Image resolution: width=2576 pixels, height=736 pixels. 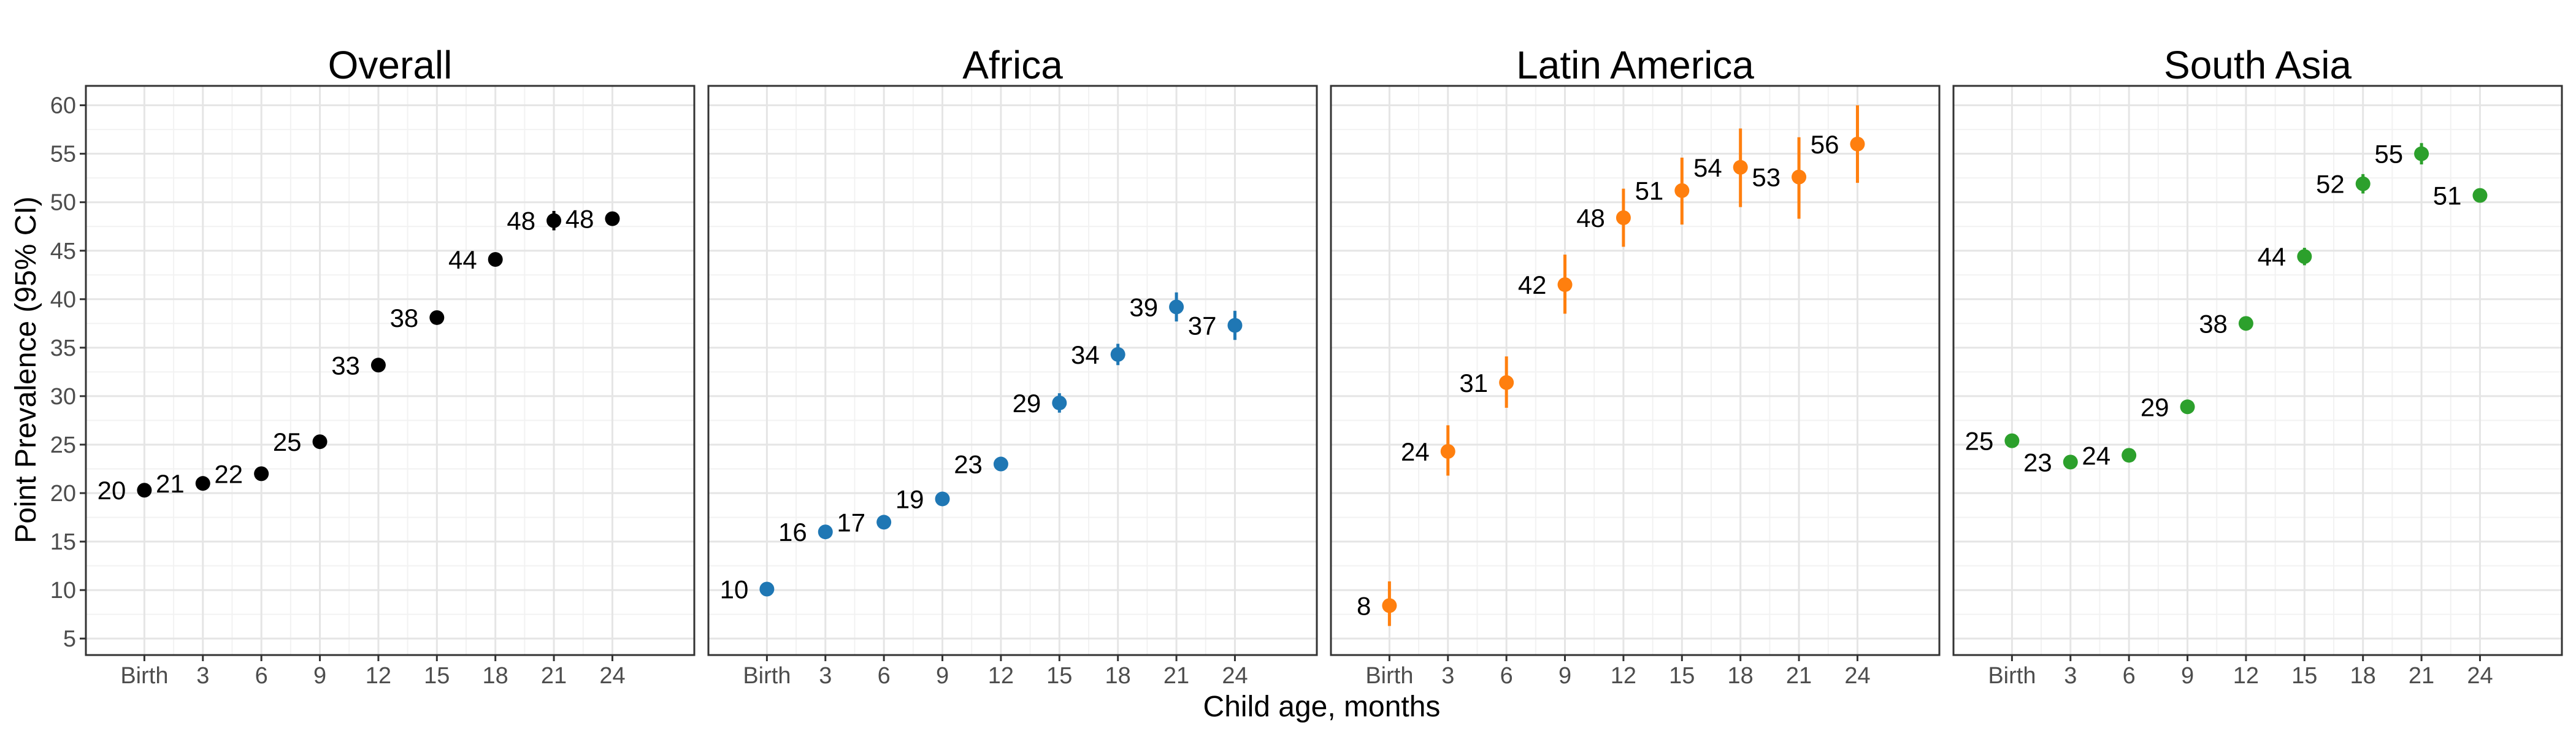 I want to click on data-label: 42, so click(x=1532, y=284).